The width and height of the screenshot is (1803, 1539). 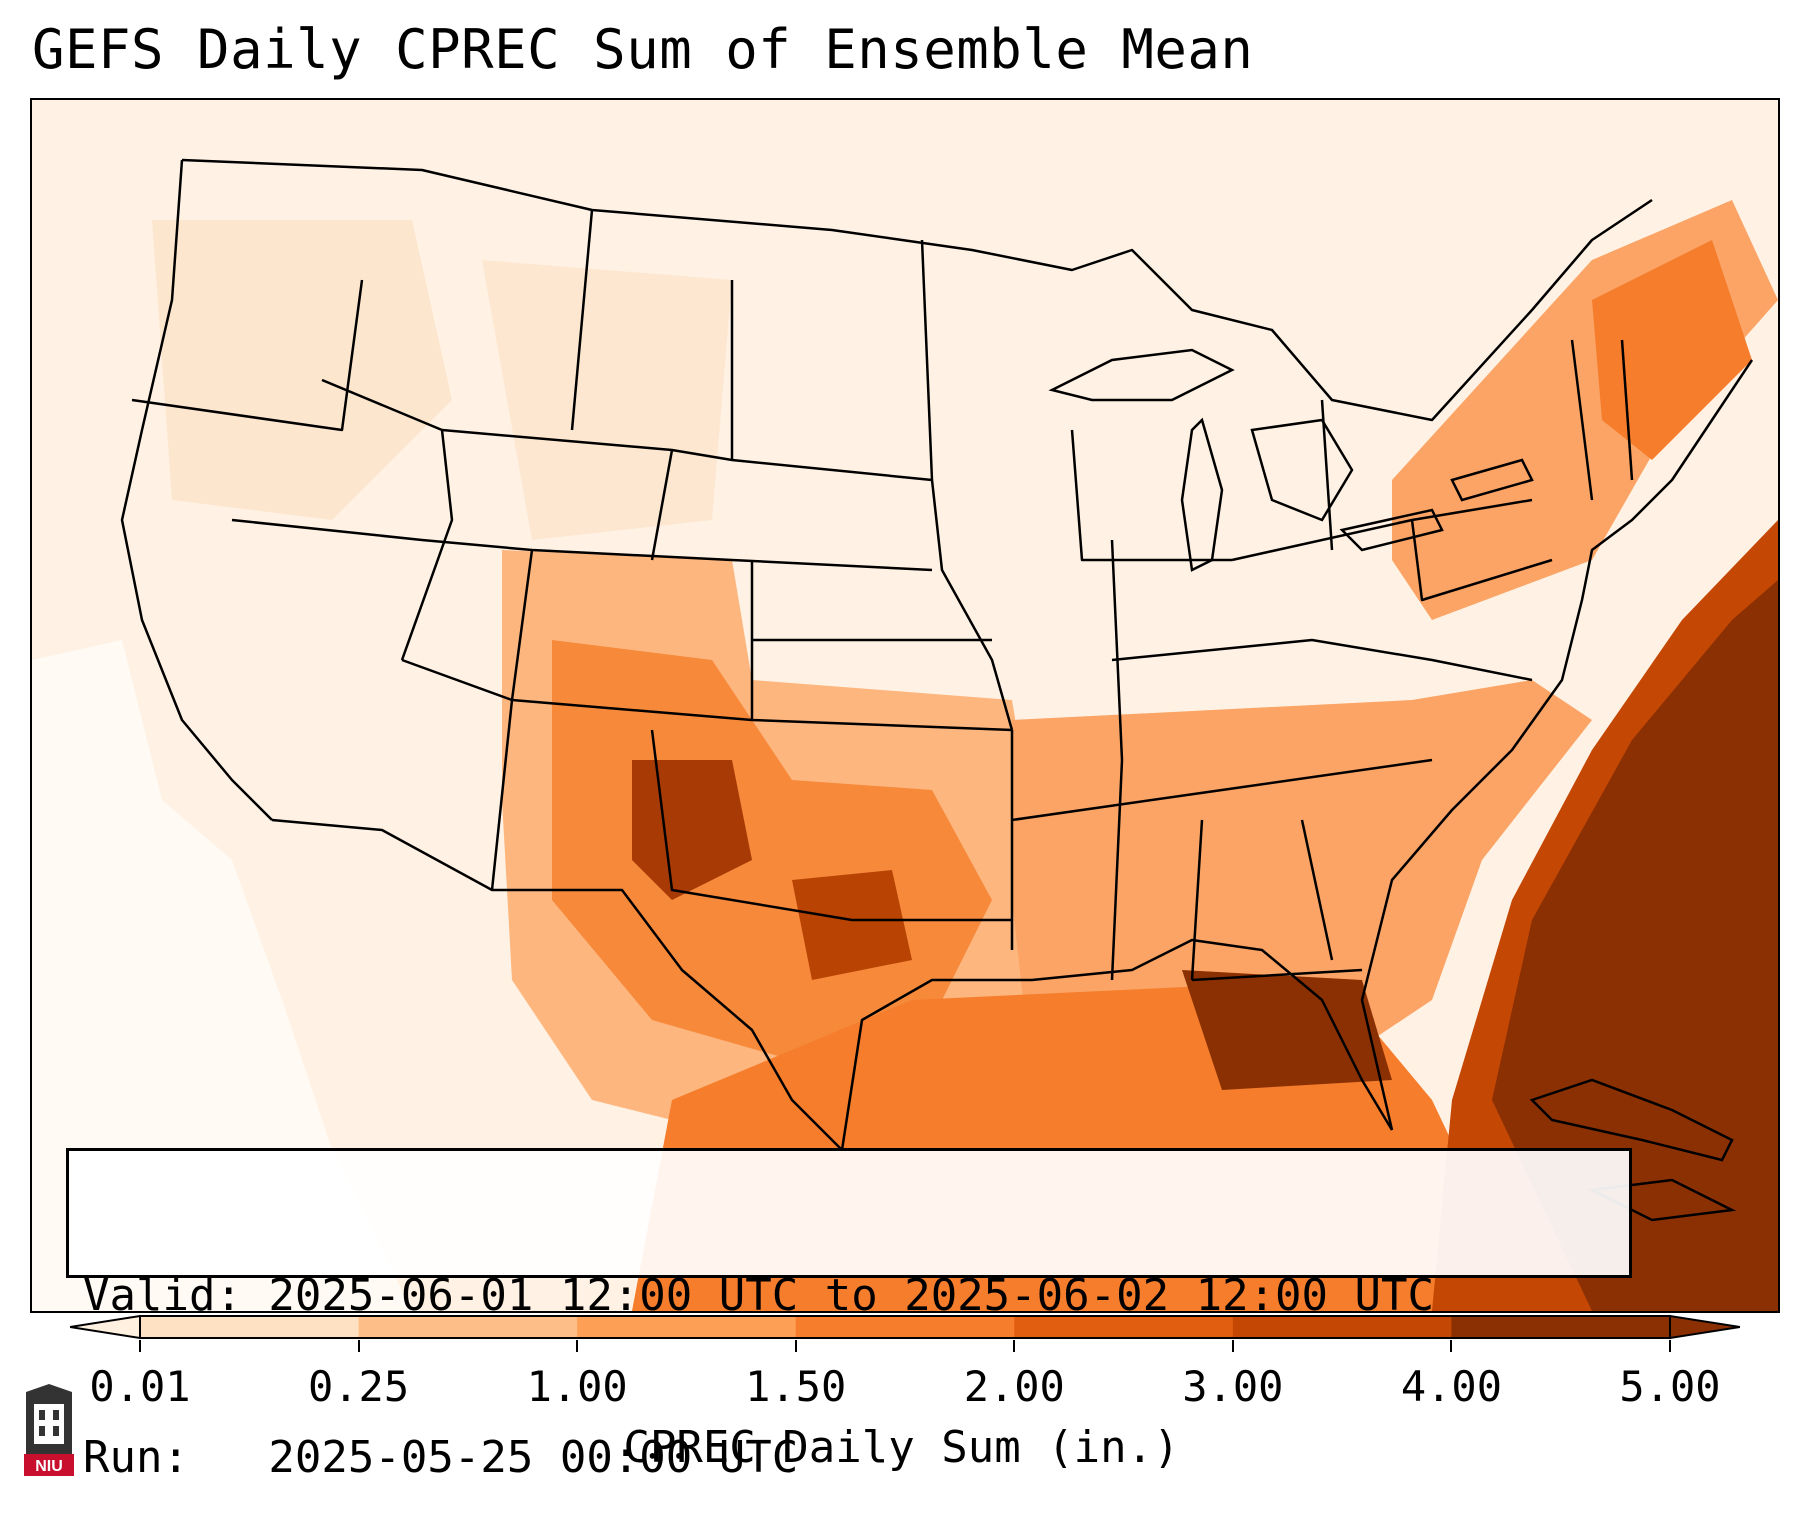 I want to click on colorbar-label: CPREC Daily Sum (in.), so click(x=901, y=1447).